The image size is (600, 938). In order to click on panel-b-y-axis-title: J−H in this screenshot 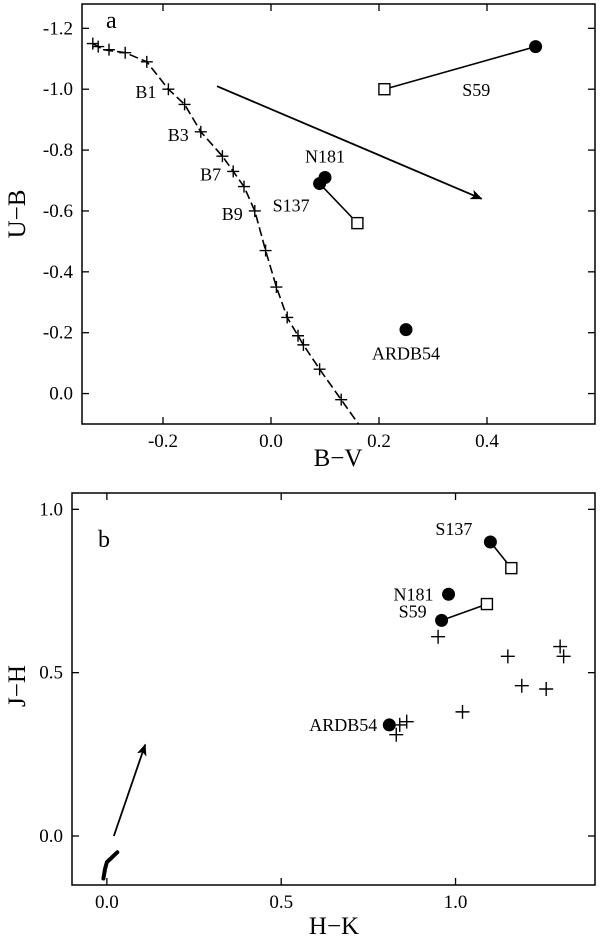, I will do `click(17, 686)`.